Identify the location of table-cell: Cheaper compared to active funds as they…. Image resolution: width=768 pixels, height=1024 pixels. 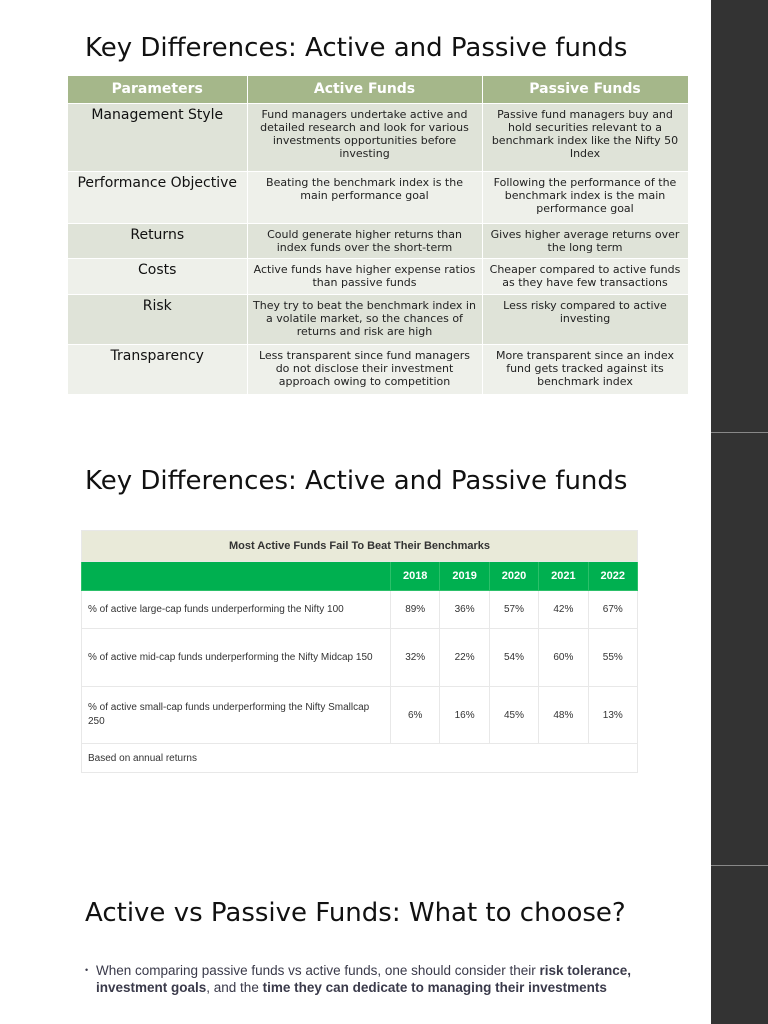
(585, 275).